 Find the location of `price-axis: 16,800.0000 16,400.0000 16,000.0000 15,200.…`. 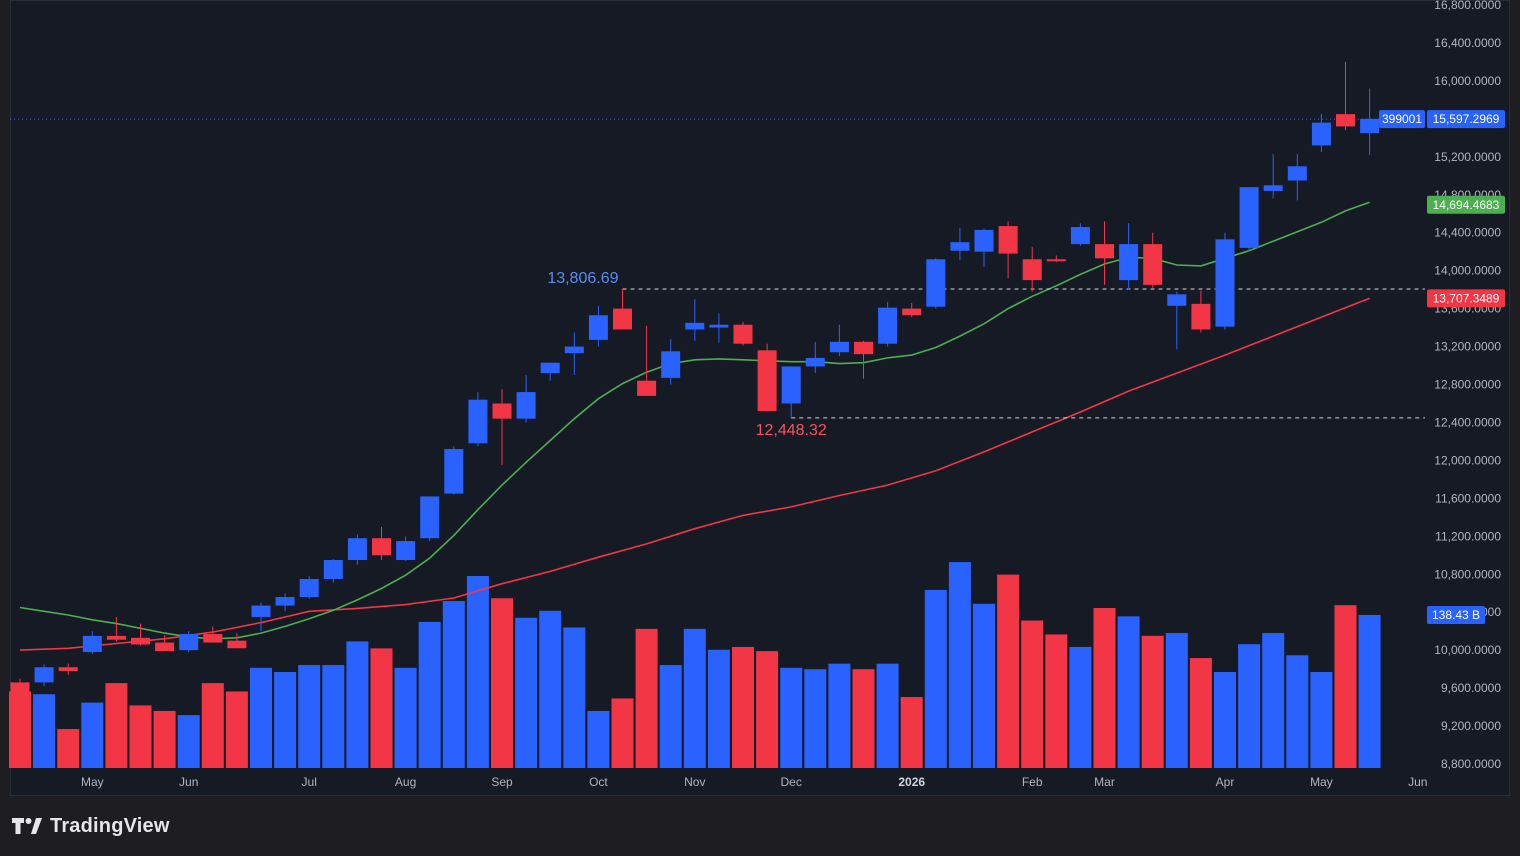

price-axis: 16,800.0000 16,400.0000 16,000.0000 15,200.… is located at coordinates (1467, 385).